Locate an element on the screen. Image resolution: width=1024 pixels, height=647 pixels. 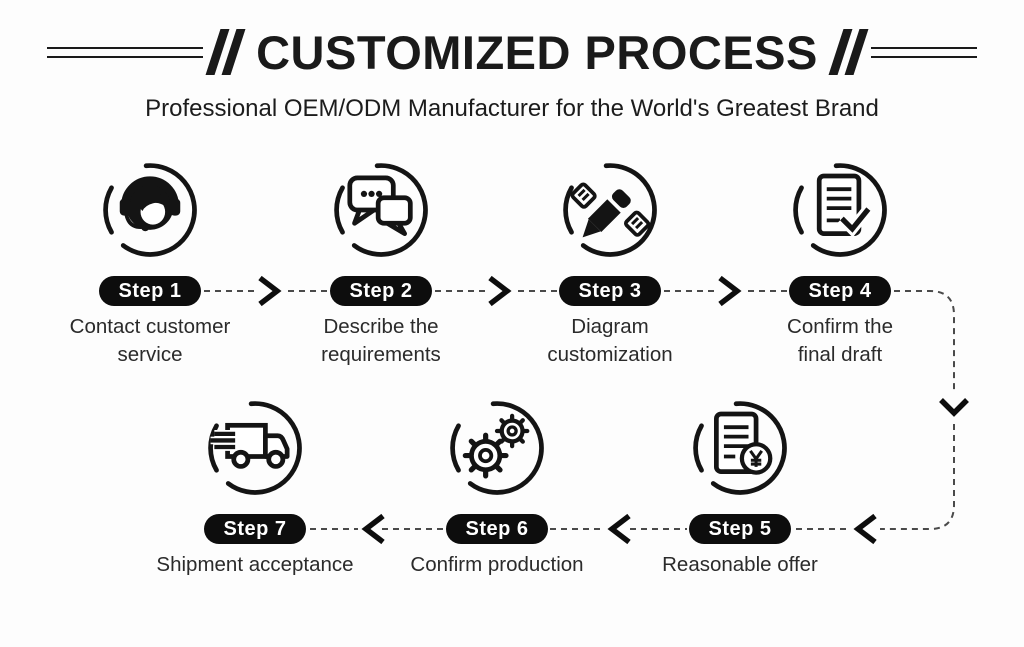
step-label: Contact customer service is located at coordinates (150, 340).